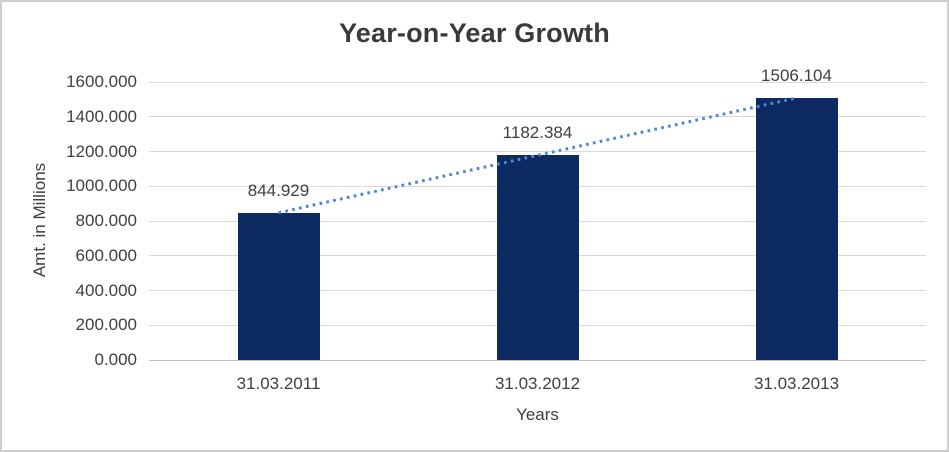  What do you see at coordinates (101, 186) in the screenshot?
I see `y-tick-label: 1000.000` at bounding box center [101, 186].